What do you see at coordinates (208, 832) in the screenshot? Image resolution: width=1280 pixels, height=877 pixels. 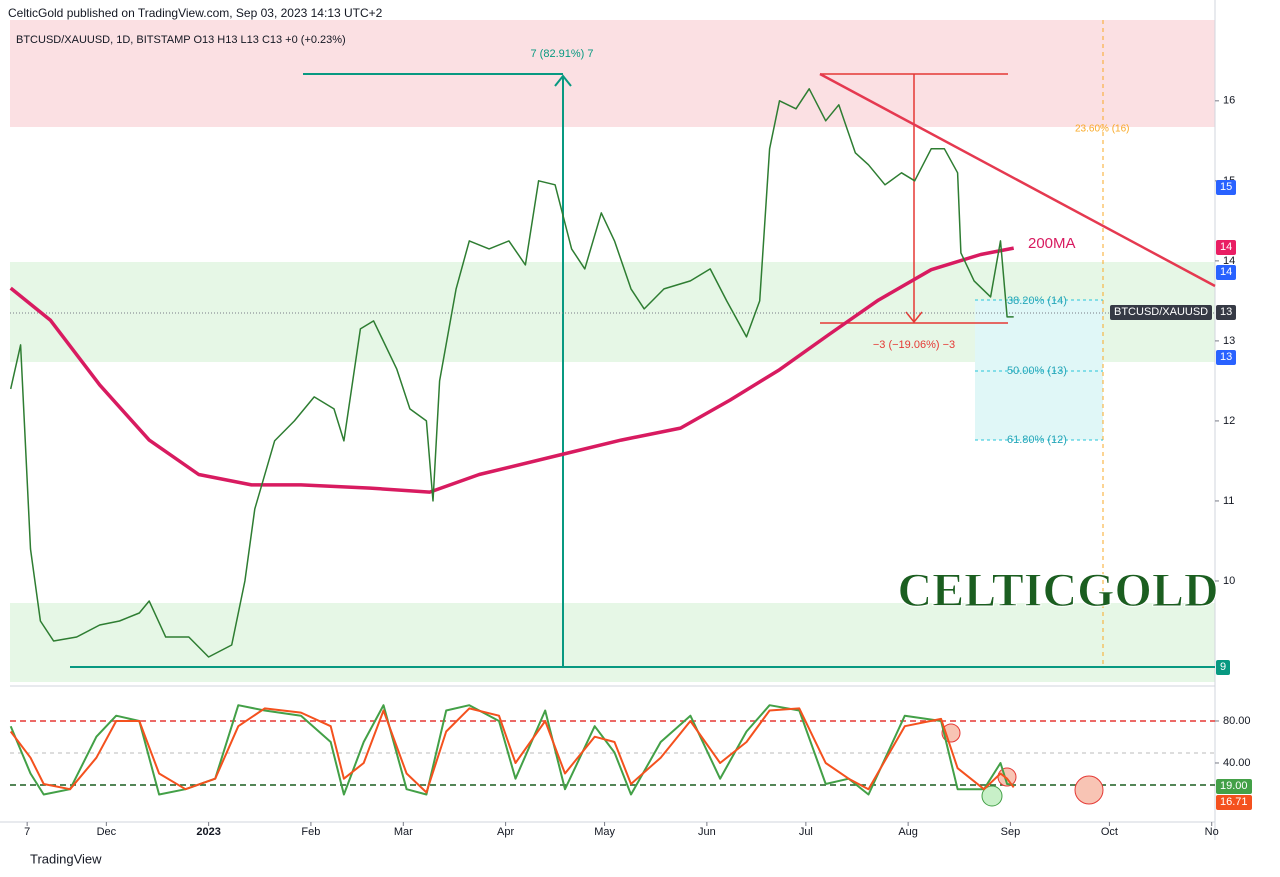 I see `x-tick-label: 2023` at bounding box center [208, 832].